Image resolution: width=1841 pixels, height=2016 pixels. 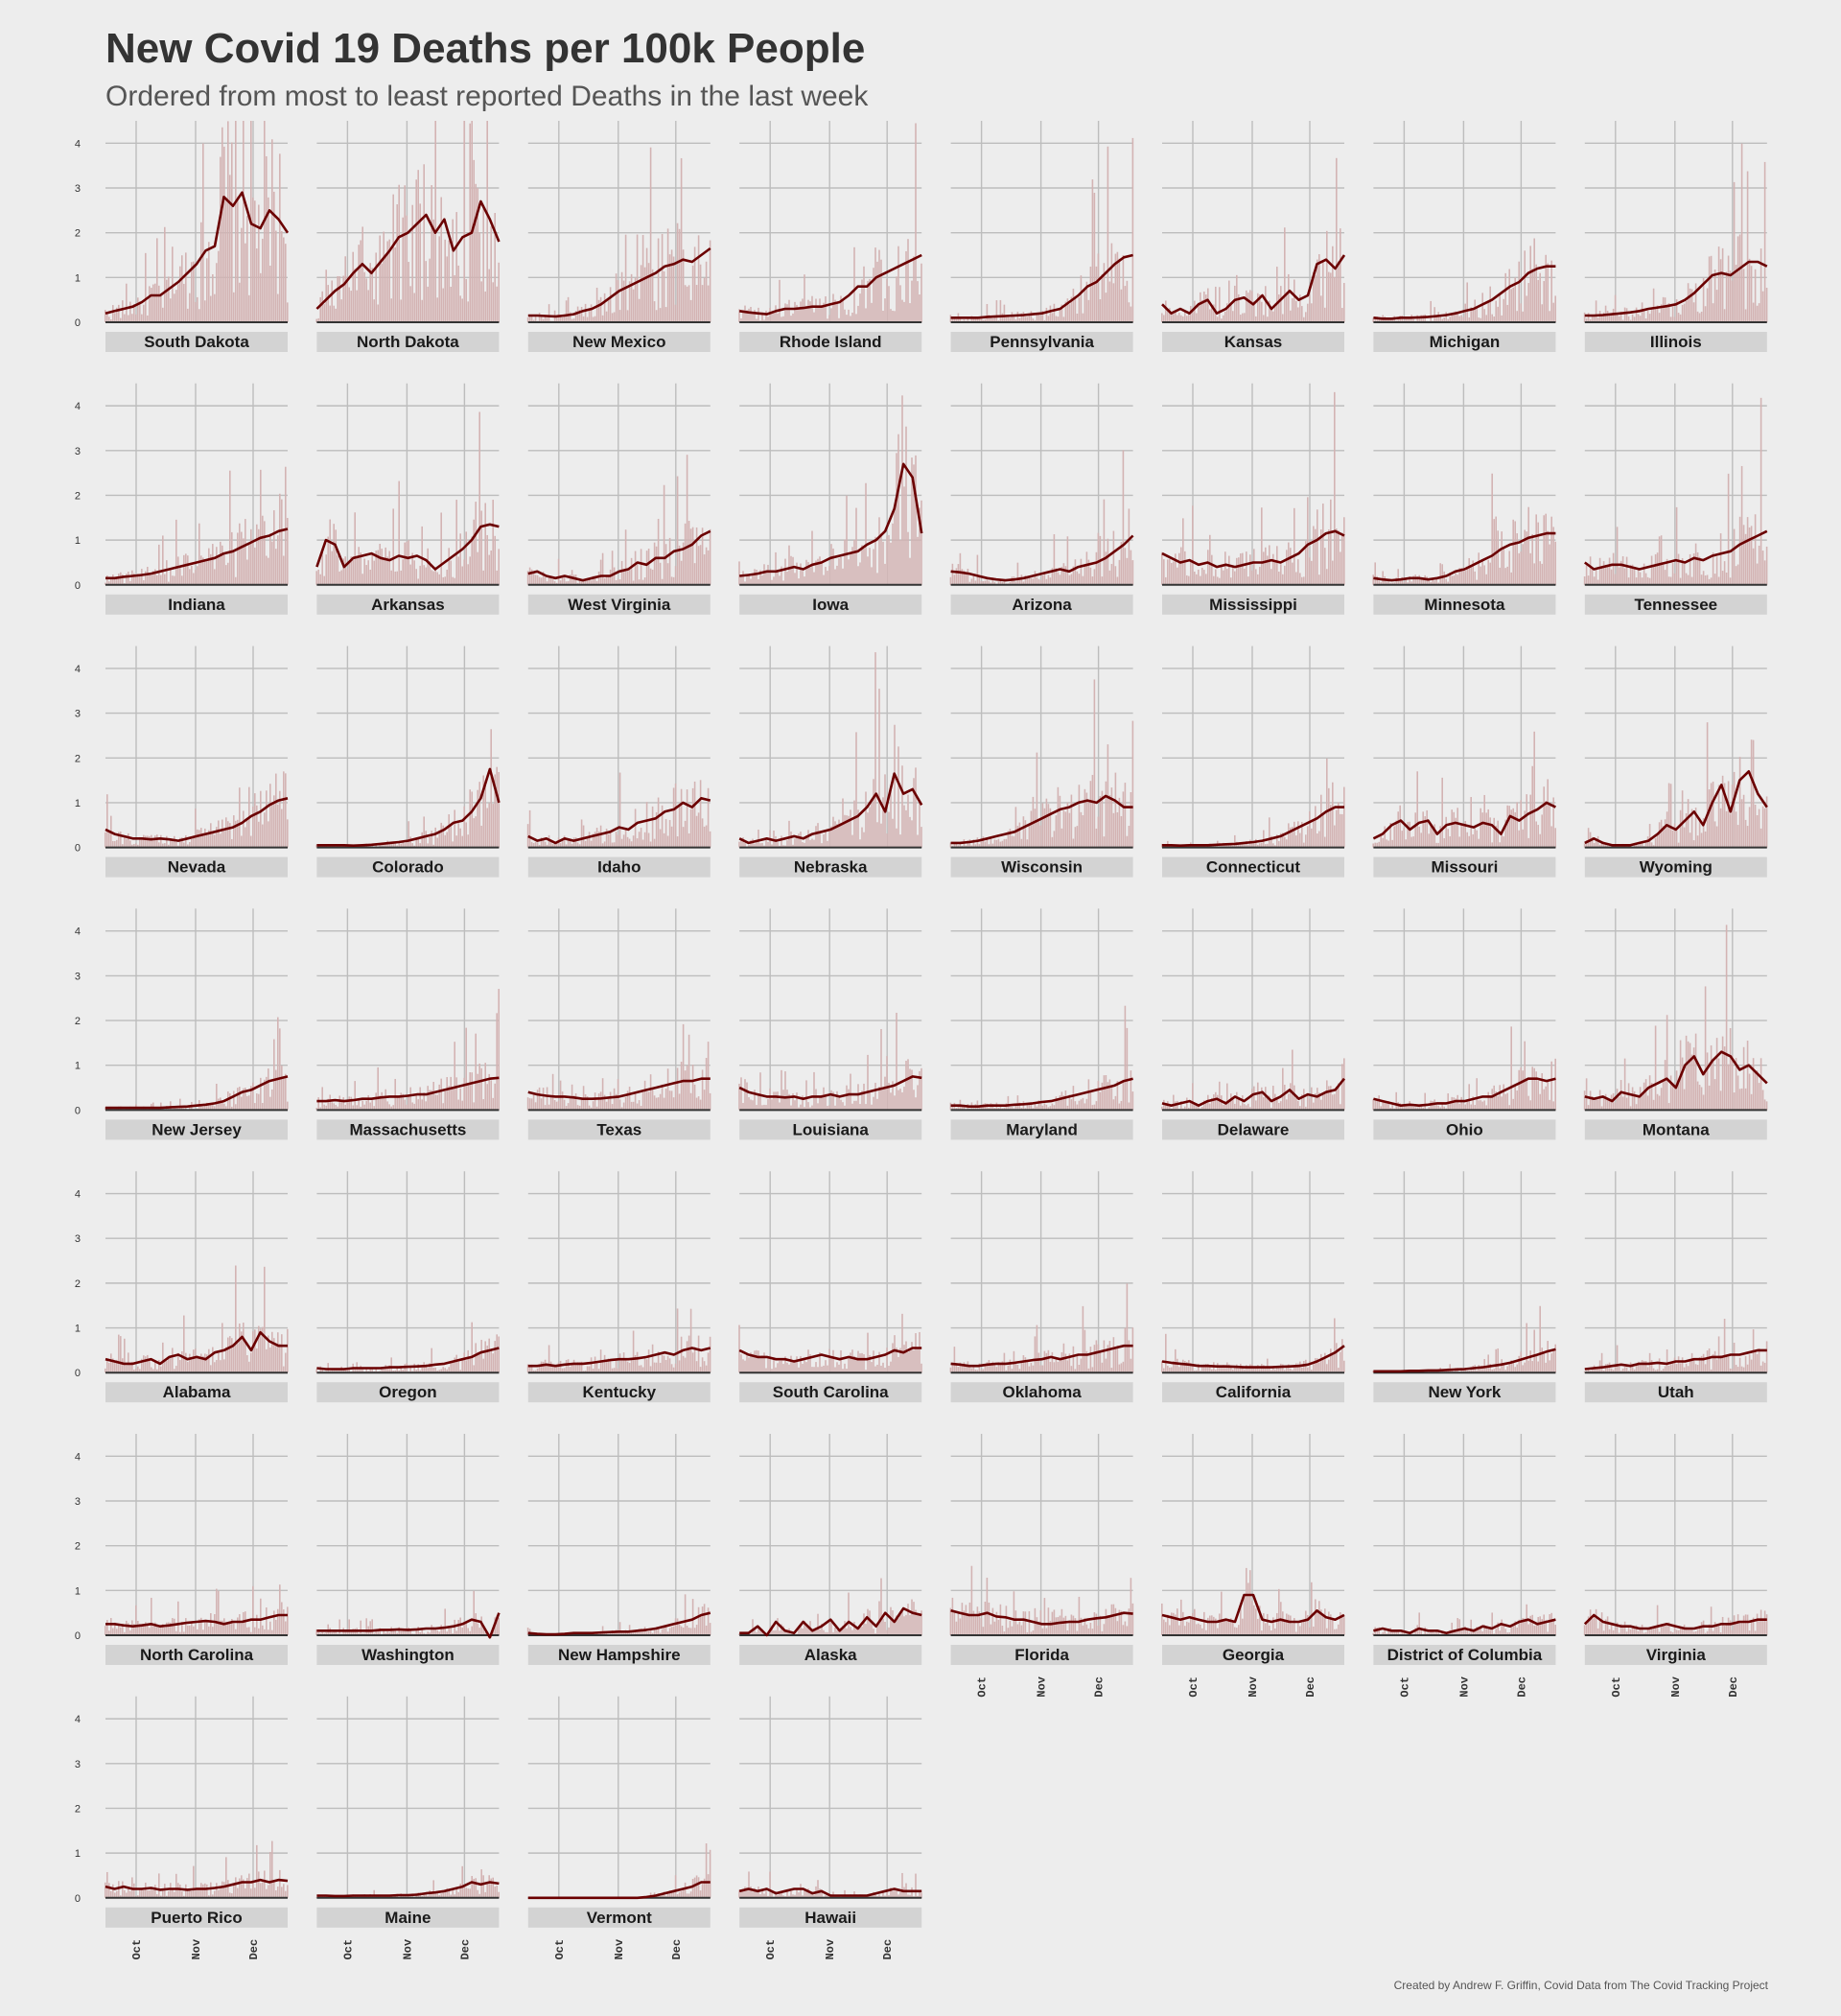 What do you see at coordinates (1042, 605) in the screenshot?
I see `facet-strip-label: Arizona` at bounding box center [1042, 605].